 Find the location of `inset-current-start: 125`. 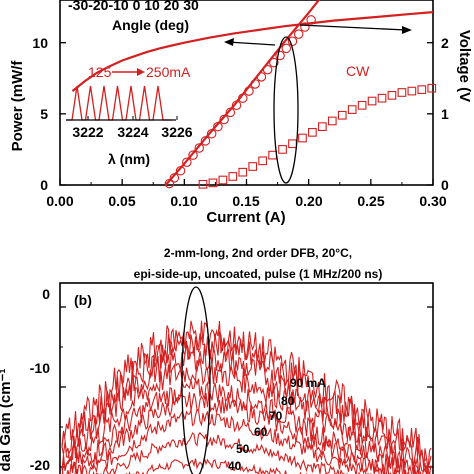

inset-current-start: 125 is located at coordinates (100, 72).